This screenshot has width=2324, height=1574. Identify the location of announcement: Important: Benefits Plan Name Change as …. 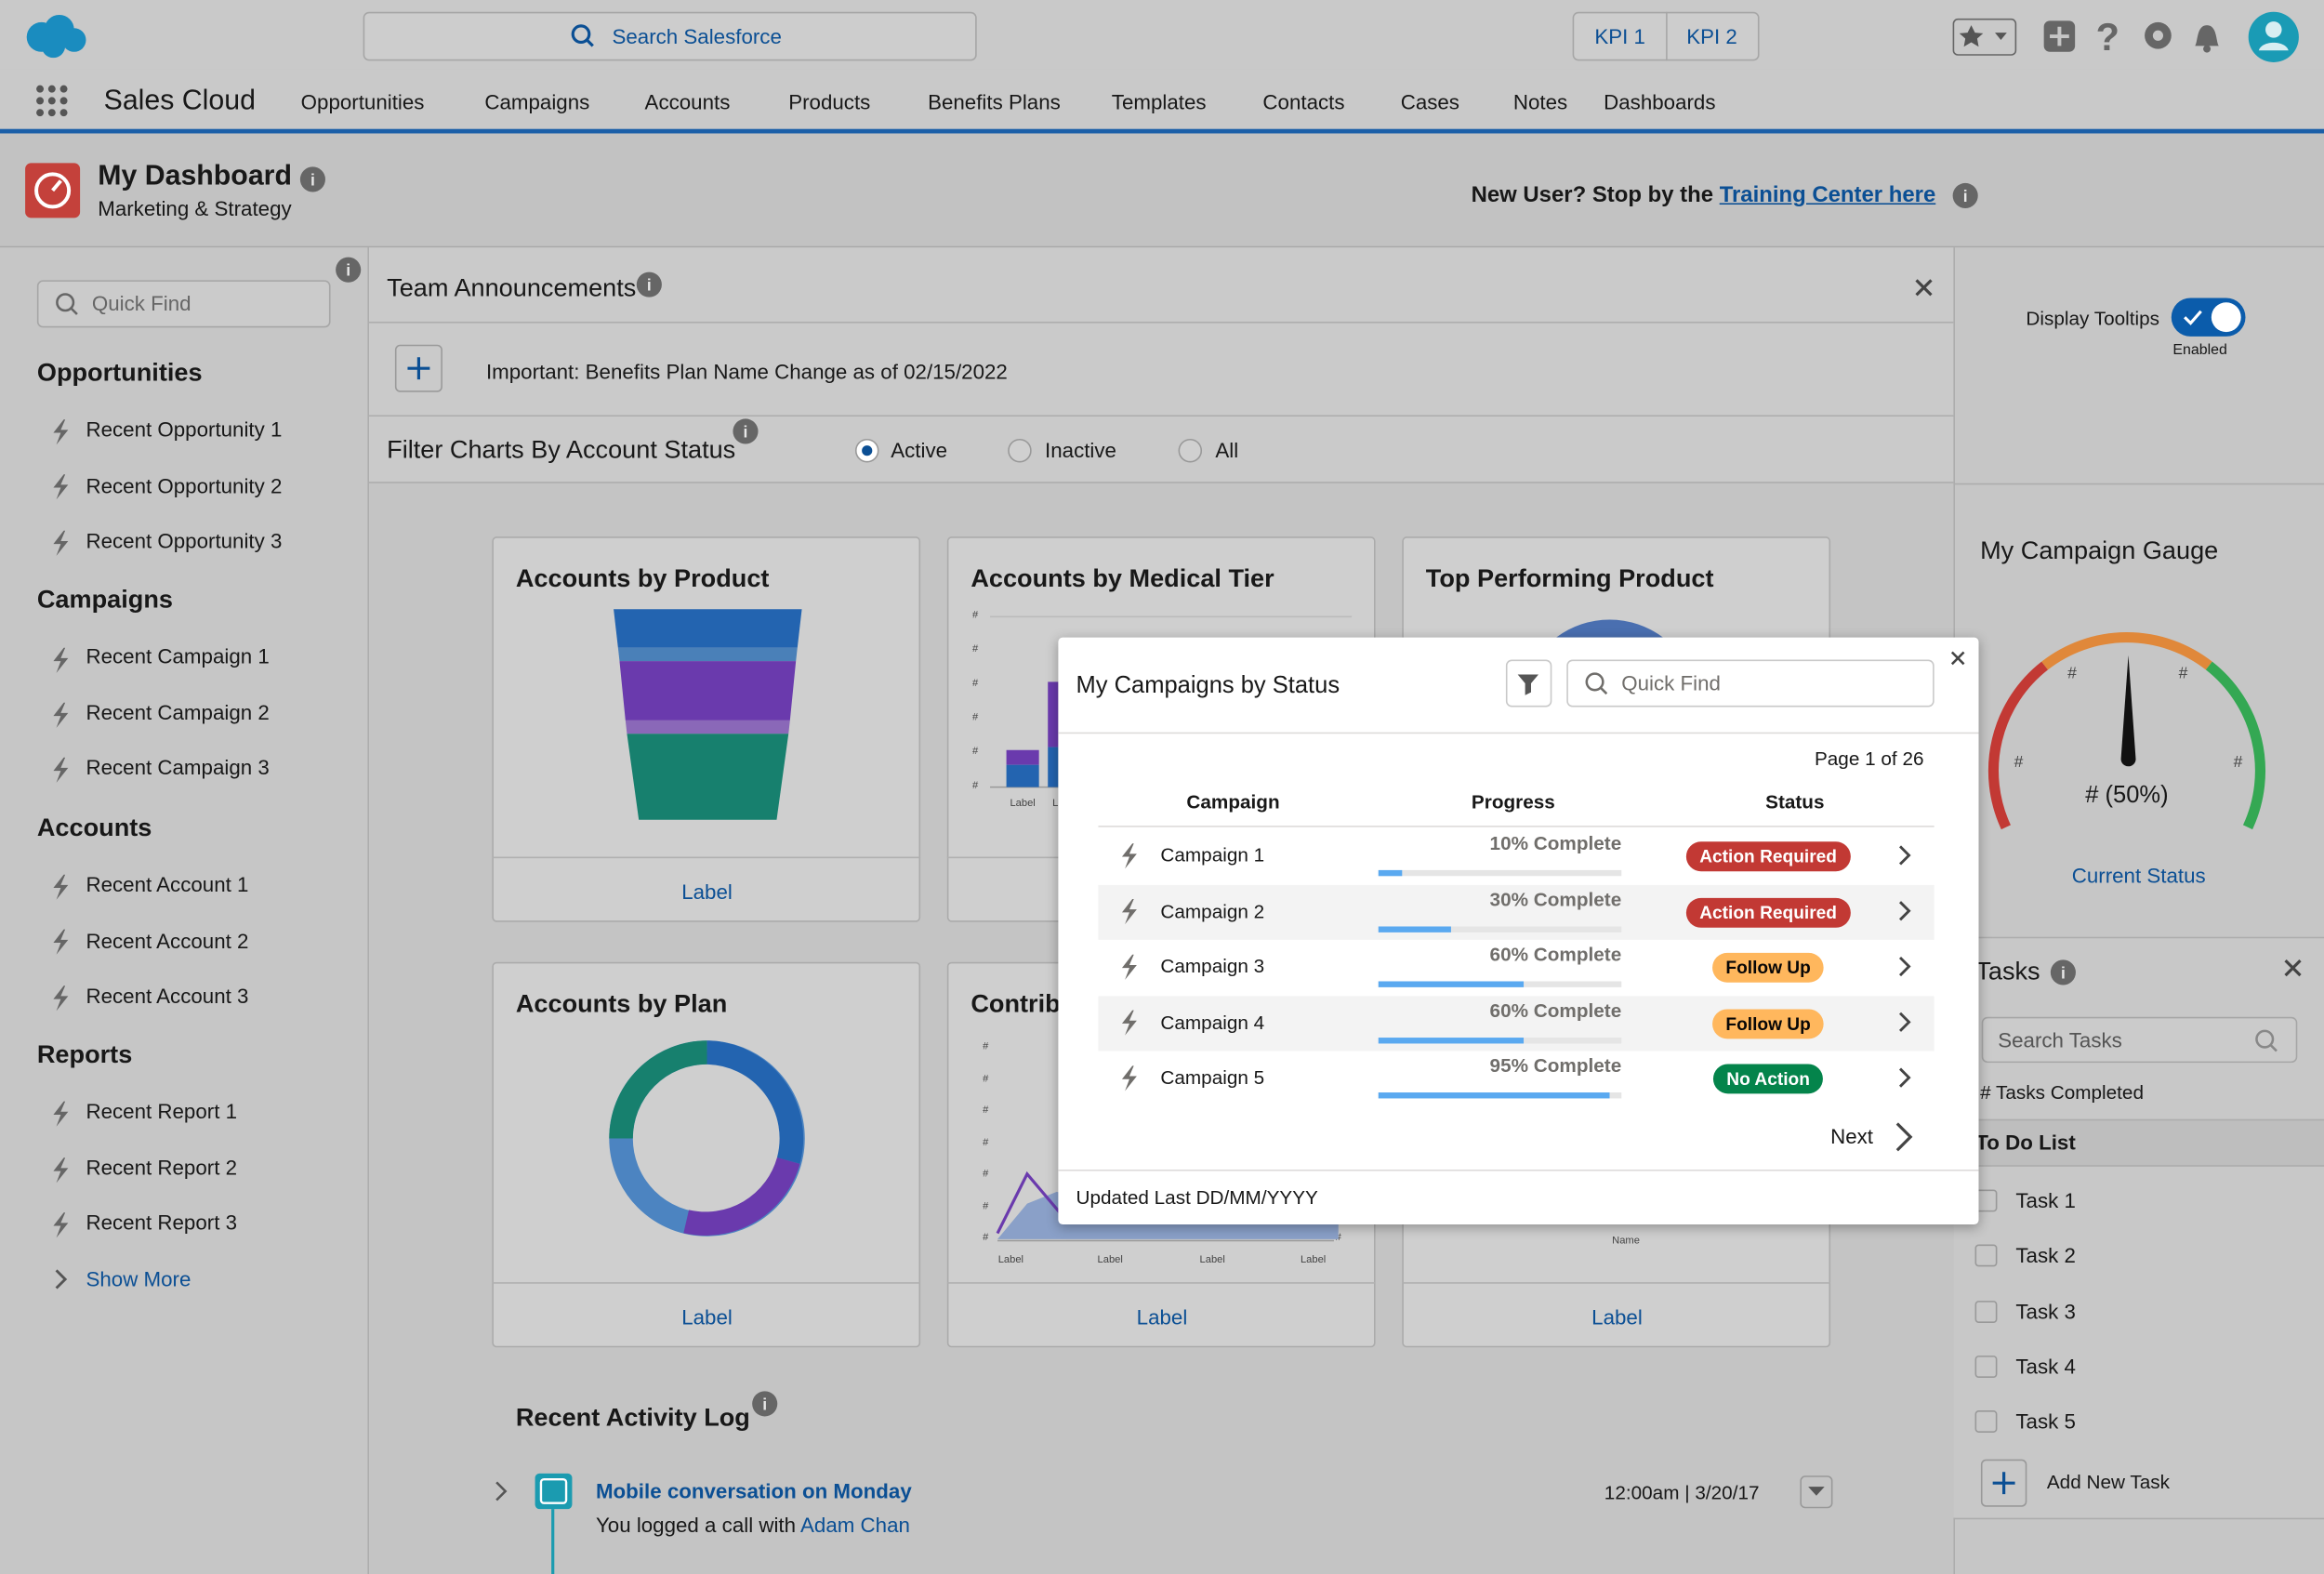
(746, 371).